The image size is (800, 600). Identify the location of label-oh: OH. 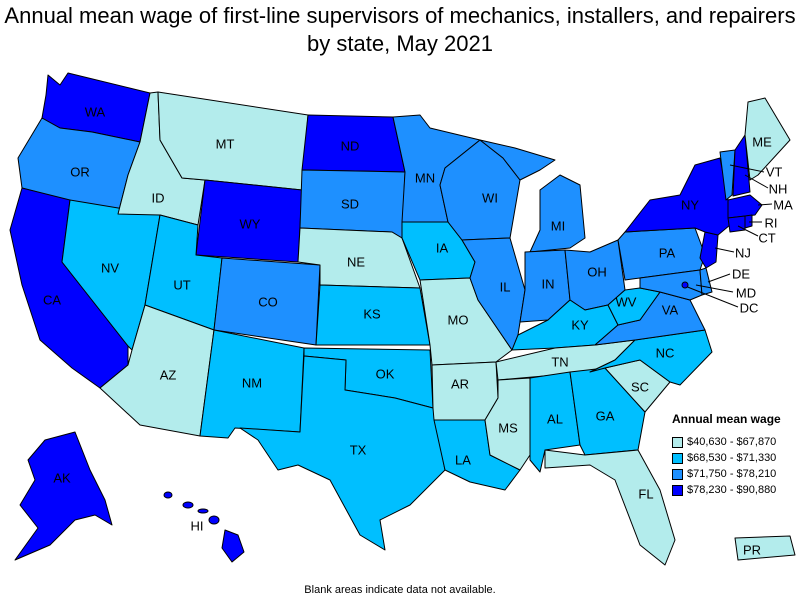
(597, 272).